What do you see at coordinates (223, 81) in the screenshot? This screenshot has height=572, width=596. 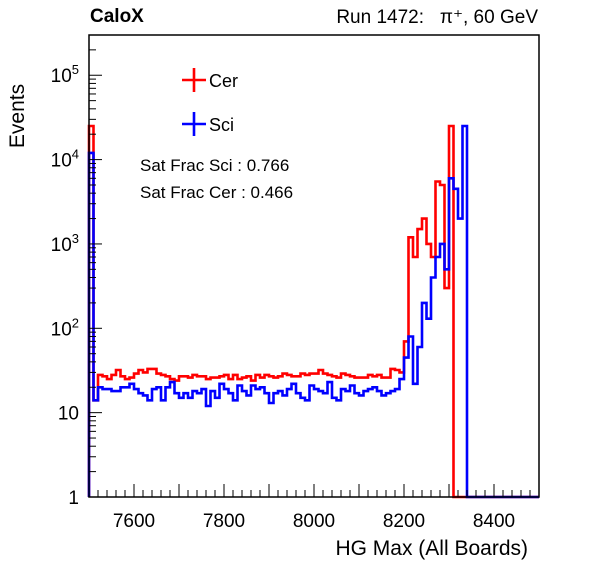 I see `legend-cer-label: Cer` at bounding box center [223, 81].